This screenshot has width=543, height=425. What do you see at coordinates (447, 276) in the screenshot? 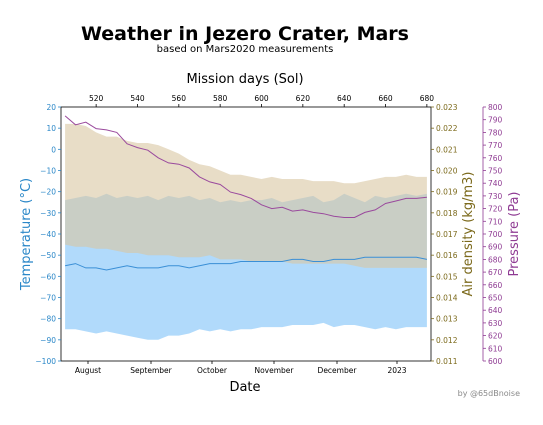
I see `density-tick-label: 0.015` at bounding box center [447, 276].